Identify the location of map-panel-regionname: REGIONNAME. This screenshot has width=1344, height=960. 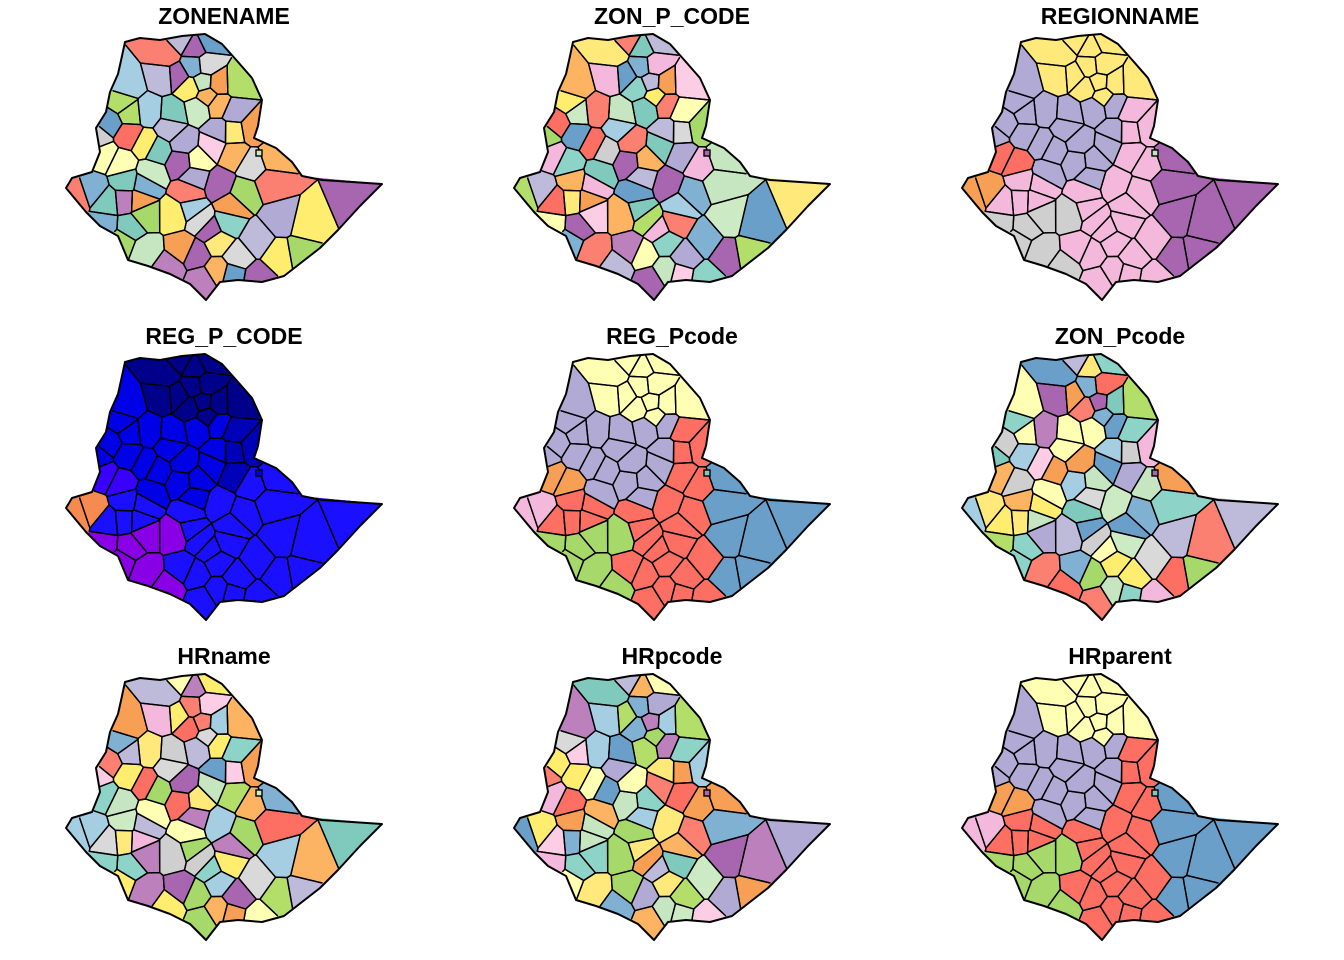
(1120, 160).